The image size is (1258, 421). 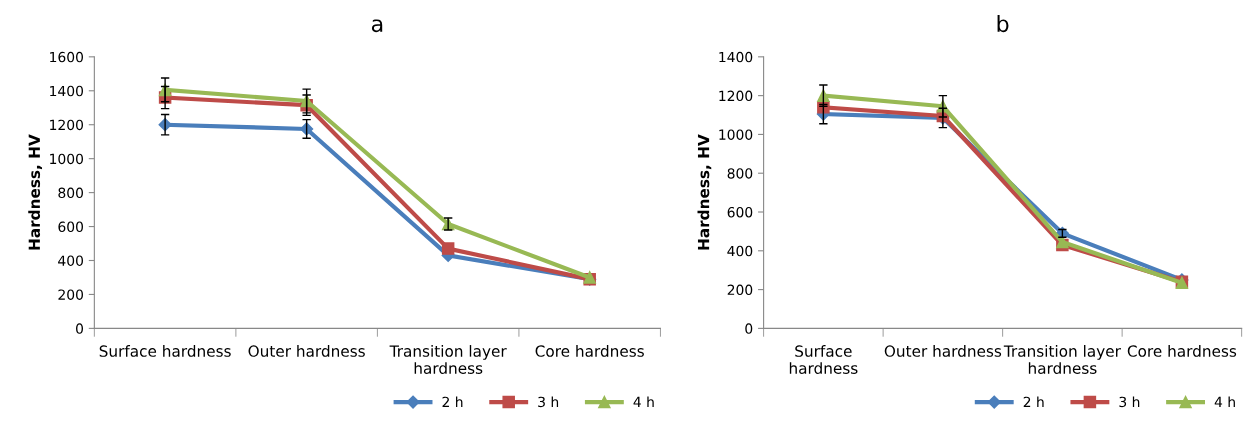 I want to click on chart-title: a, so click(x=377, y=26).